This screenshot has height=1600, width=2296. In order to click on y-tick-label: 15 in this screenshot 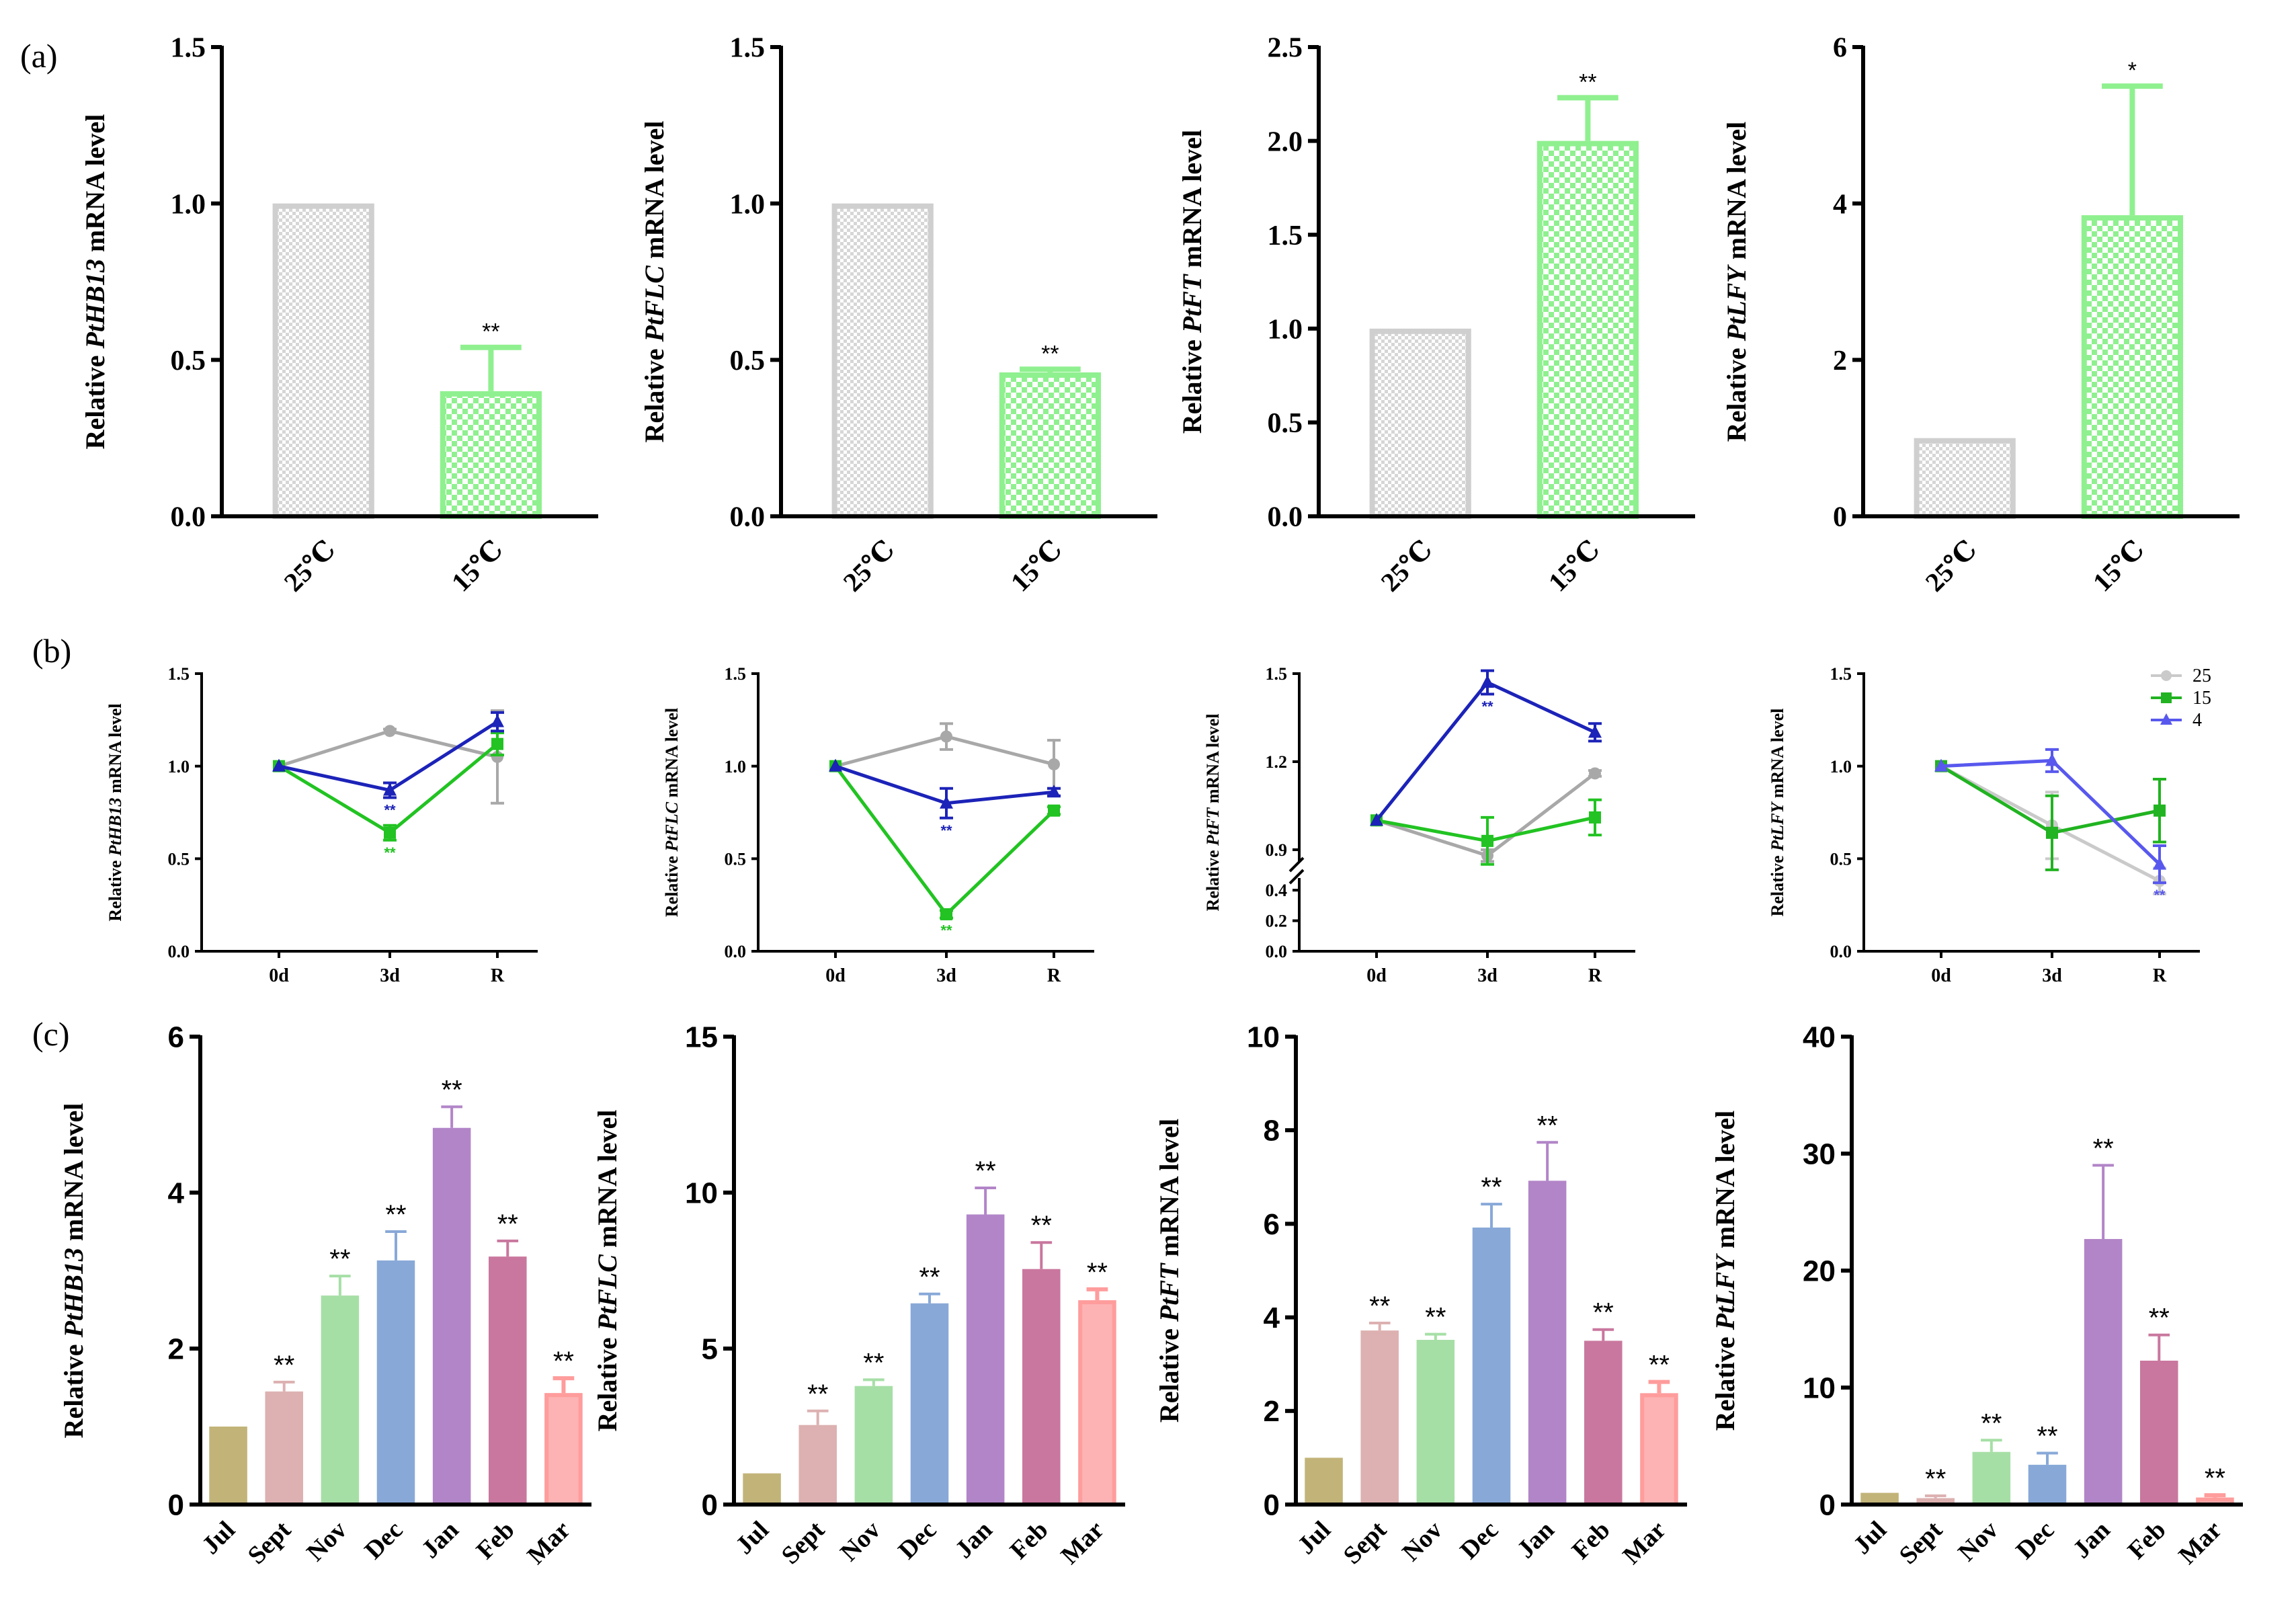, I will do `click(701, 1037)`.